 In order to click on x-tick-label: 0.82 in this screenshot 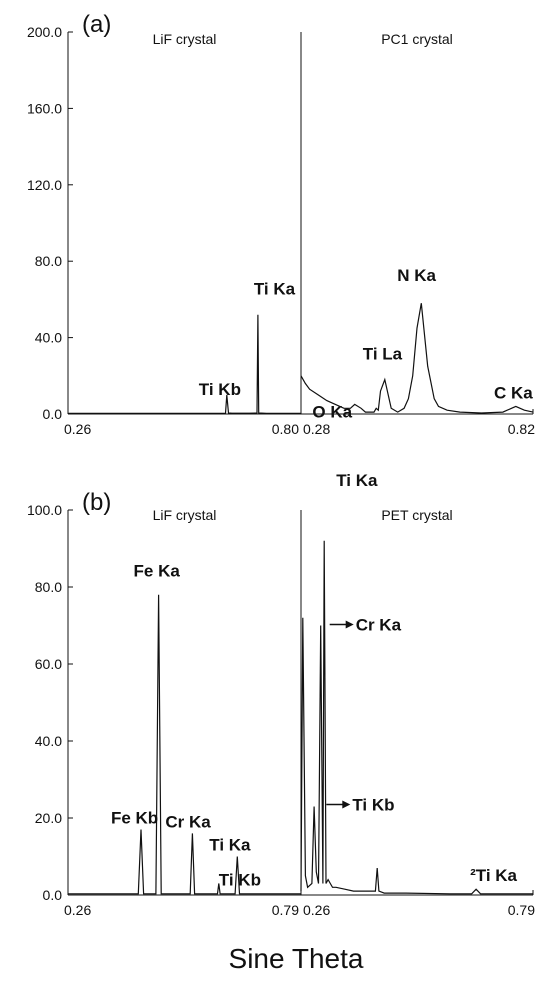, I will do `click(521, 429)`.